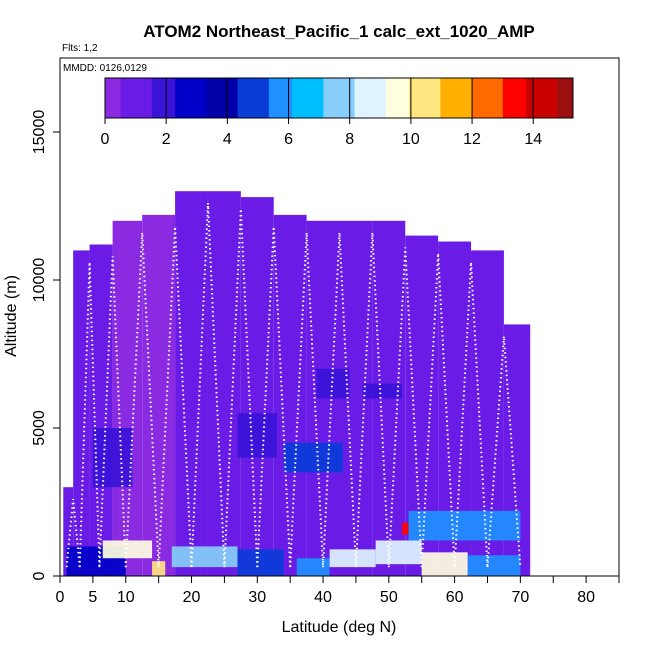  What do you see at coordinates (39, 280) in the screenshot?
I see `y-tick-label: 10000` at bounding box center [39, 280].